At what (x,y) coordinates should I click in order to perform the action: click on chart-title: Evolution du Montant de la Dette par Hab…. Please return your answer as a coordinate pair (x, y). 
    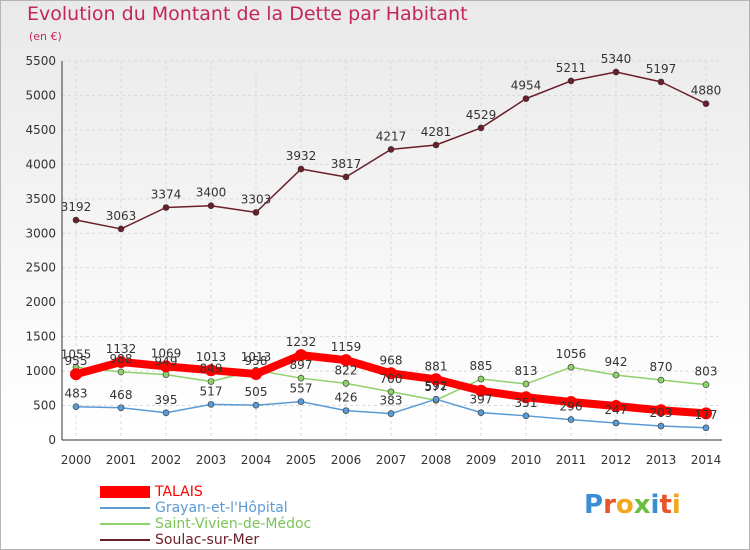
    Looking at the image, I should click on (247, 14).